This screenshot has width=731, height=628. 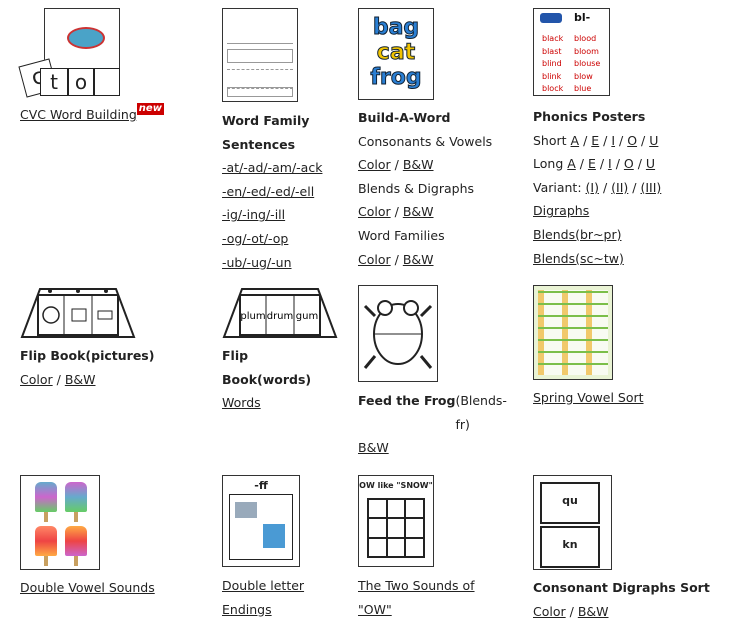 I want to click on frog-thumbnail, so click(x=398, y=333).